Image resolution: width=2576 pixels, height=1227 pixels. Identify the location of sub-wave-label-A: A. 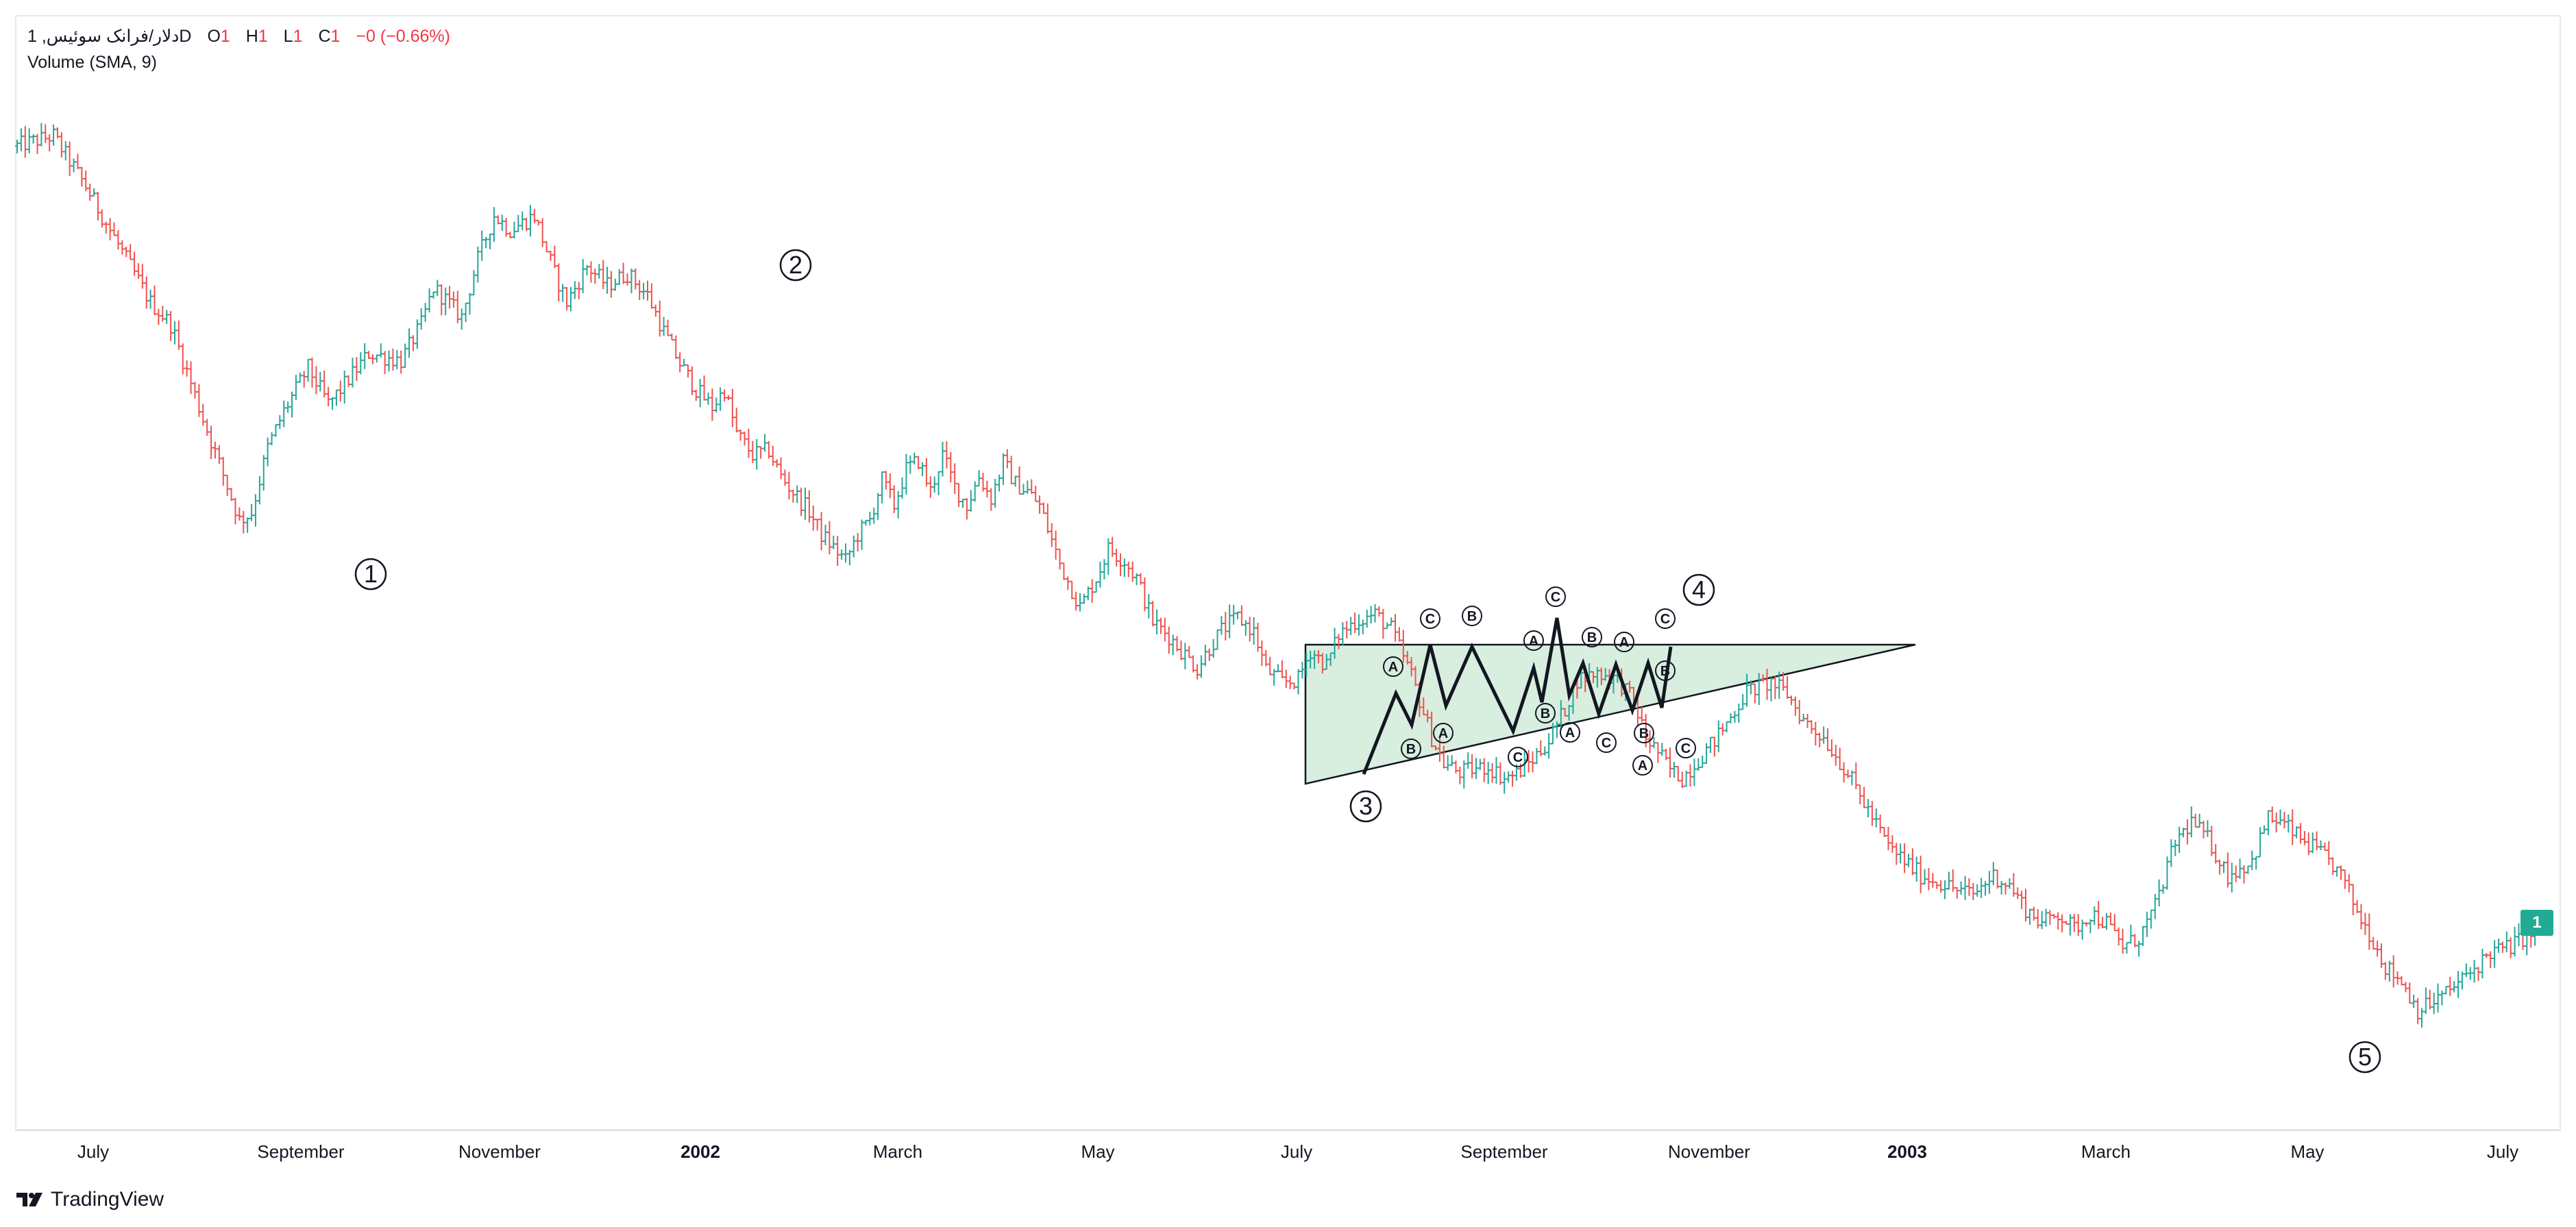
(1643, 765).